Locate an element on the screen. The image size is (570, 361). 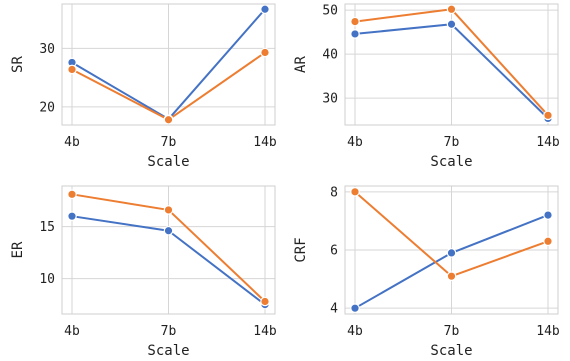
y-tick-label: 40 is located at coordinates (330, 55).